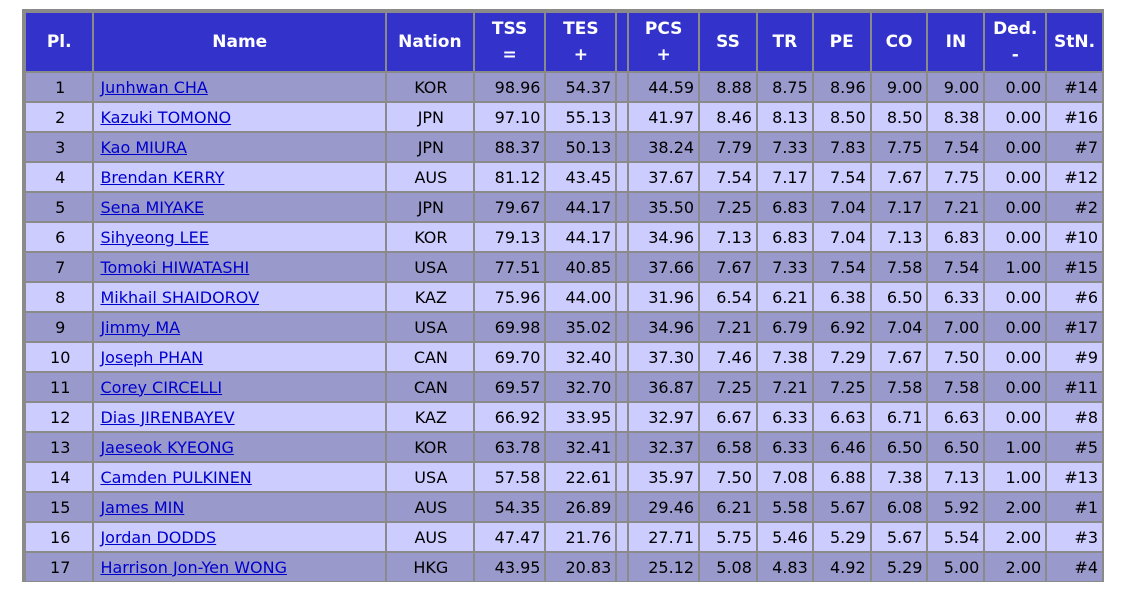  Describe the element at coordinates (841, 207) in the screenshot. I see `pe-cell: 7.04` at that location.